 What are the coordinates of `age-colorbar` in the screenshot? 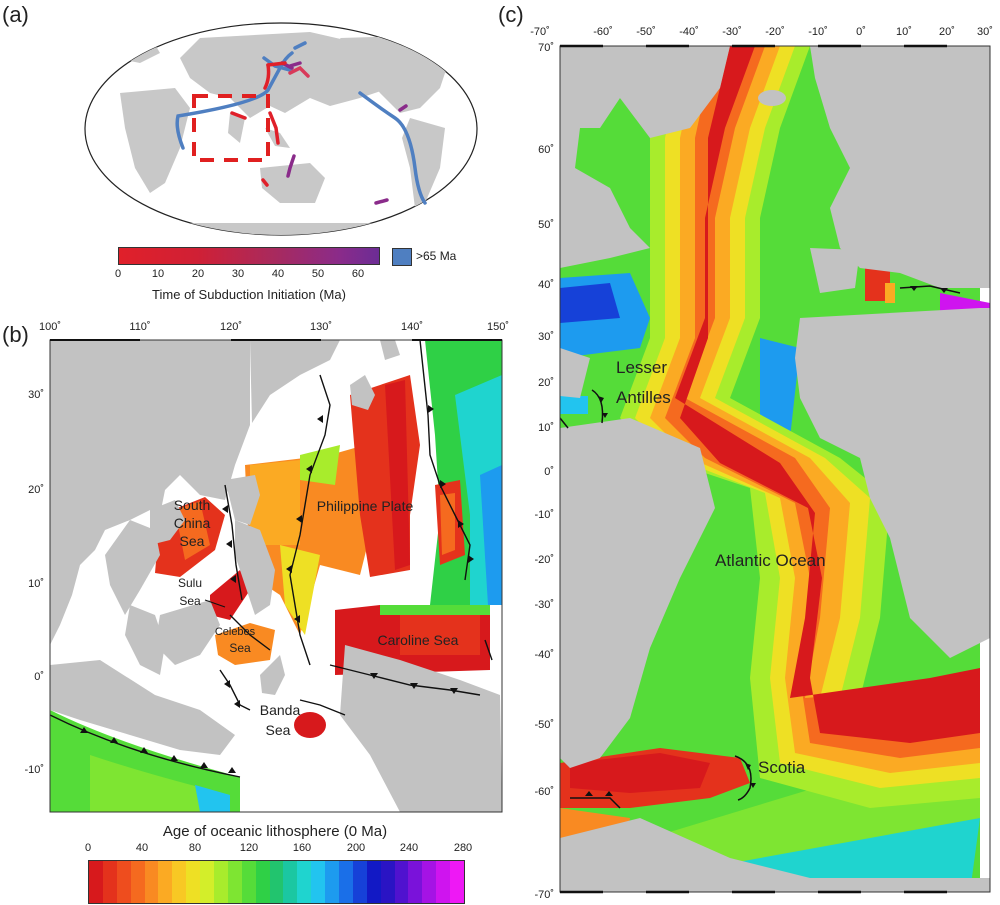 It's located at (276, 882).